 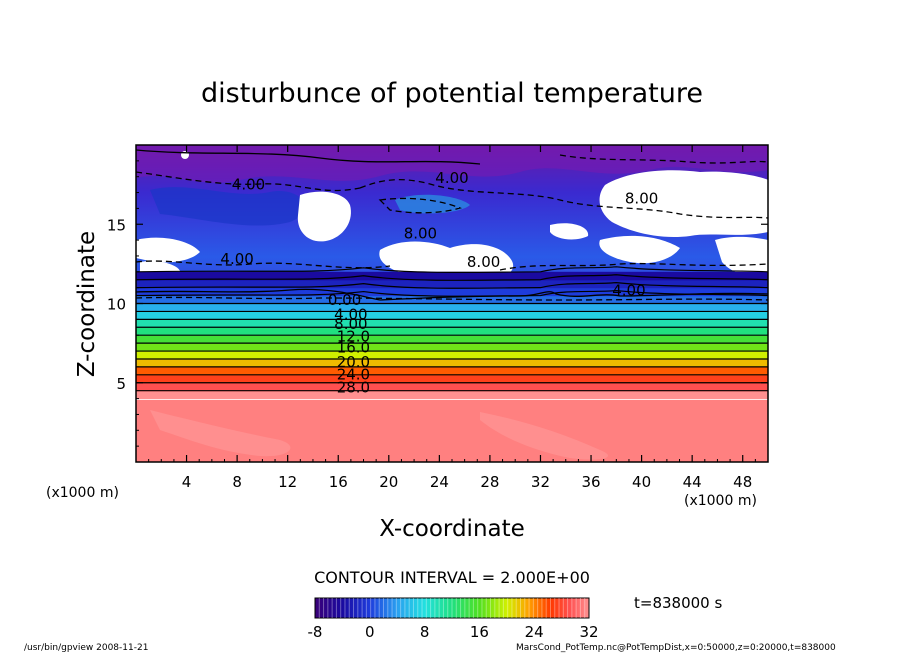 What do you see at coordinates (87, 304) in the screenshot?
I see `y-axis-title: Z-coordinate` at bounding box center [87, 304].